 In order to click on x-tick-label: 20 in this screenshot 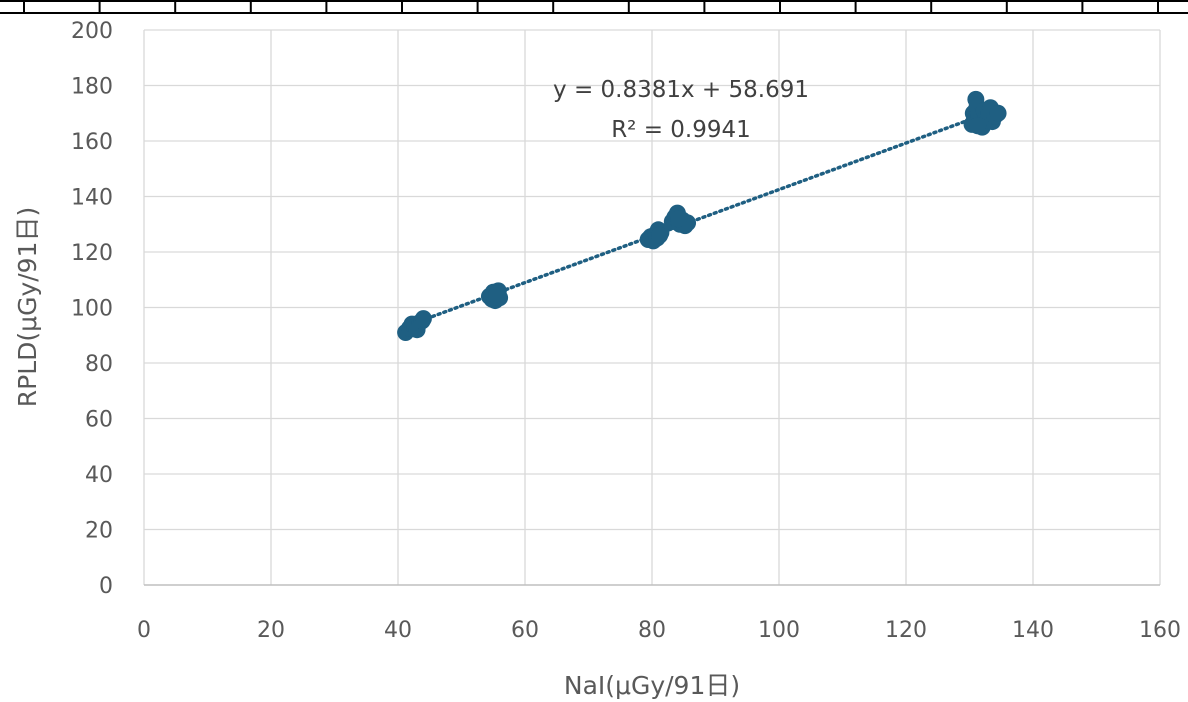, I will do `click(271, 630)`.